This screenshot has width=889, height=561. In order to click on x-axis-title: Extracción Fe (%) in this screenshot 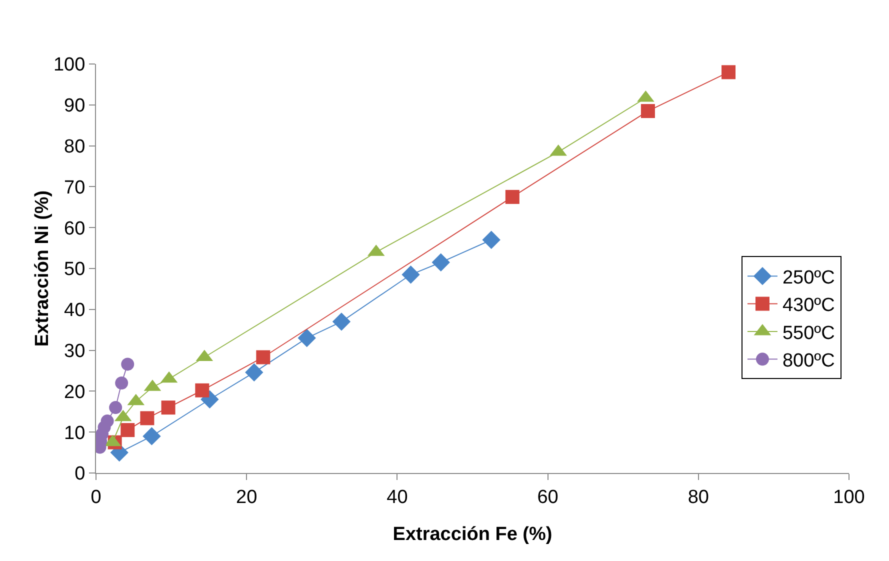, I will do `click(472, 534)`.